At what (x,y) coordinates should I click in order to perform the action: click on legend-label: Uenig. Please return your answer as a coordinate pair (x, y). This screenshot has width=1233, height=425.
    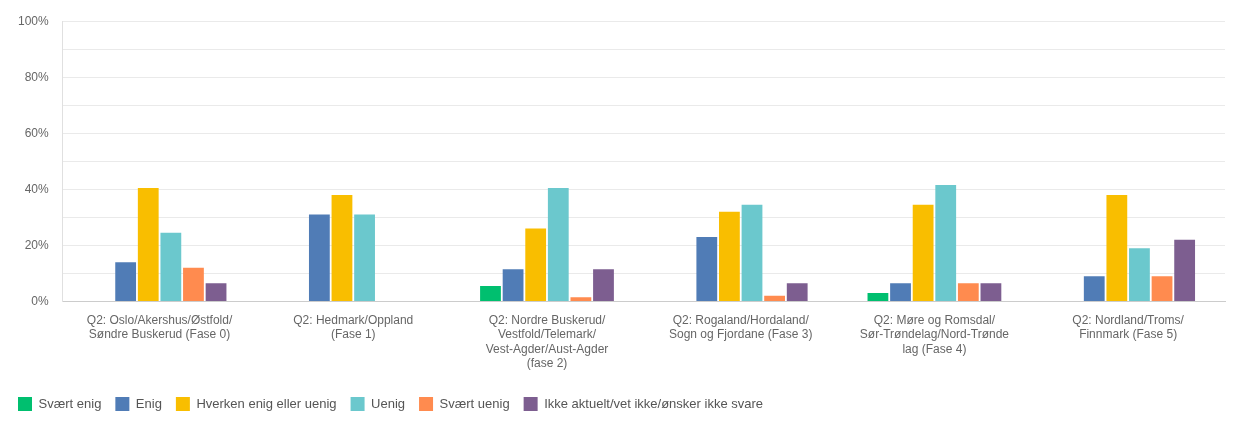
    Looking at the image, I should click on (388, 403).